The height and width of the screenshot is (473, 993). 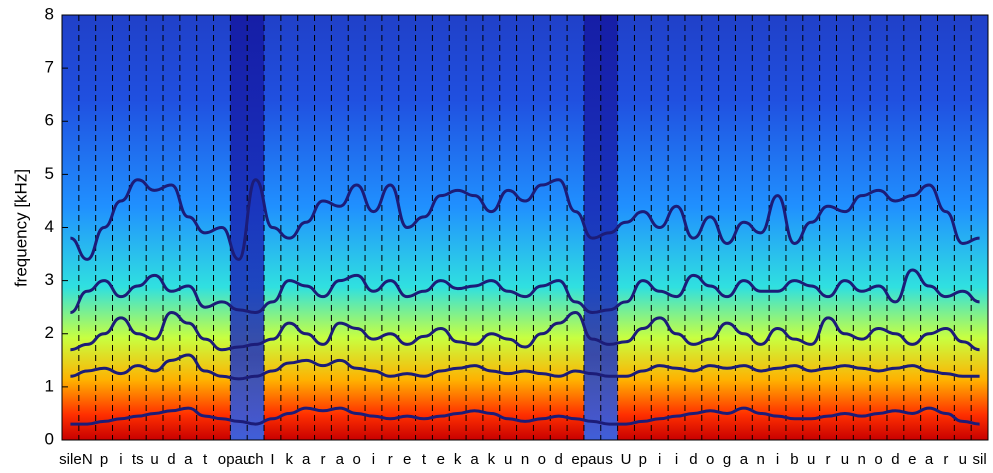 I want to click on x-tick-label: sil, so click(x=979, y=459).